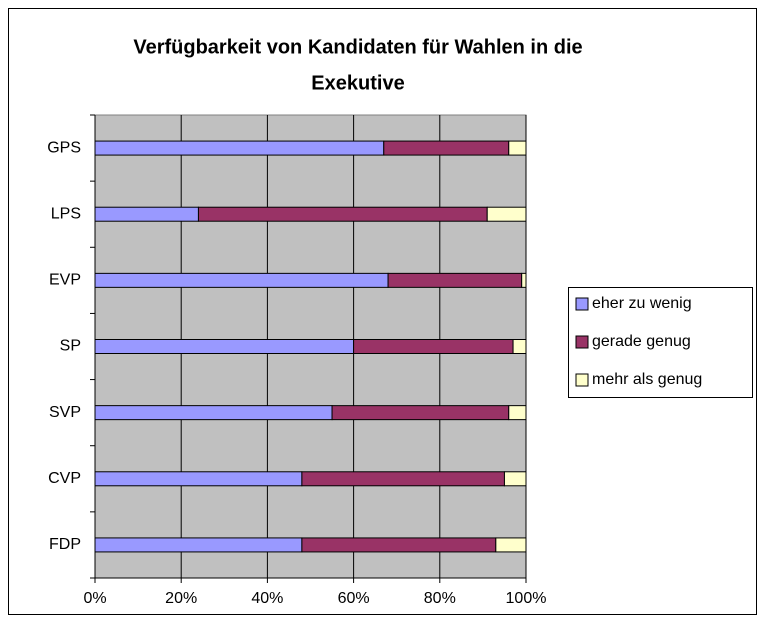 This screenshot has width=766, height=627. What do you see at coordinates (70, 346) in the screenshot?
I see `y-tick-label: SP` at bounding box center [70, 346].